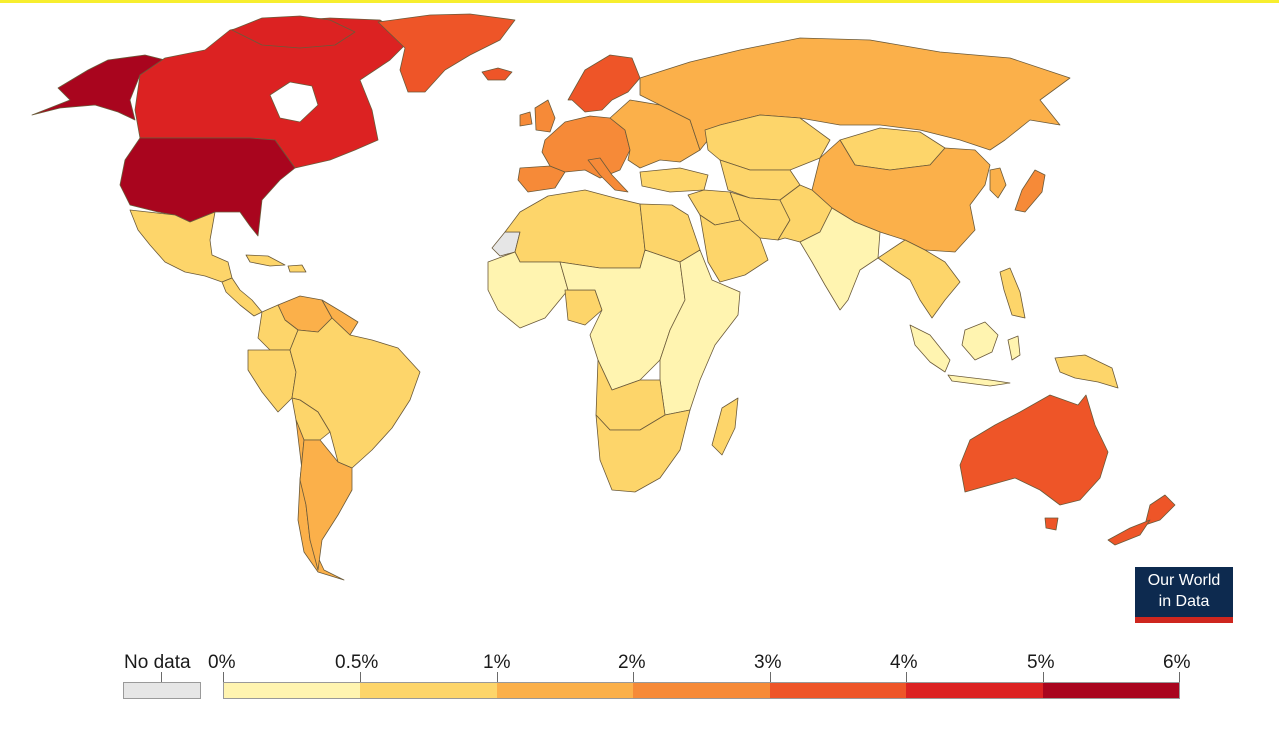 The width and height of the screenshot is (1279, 749). Describe the element at coordinates (980, 341) in the screenshot. I see `region-borneo` at that location.